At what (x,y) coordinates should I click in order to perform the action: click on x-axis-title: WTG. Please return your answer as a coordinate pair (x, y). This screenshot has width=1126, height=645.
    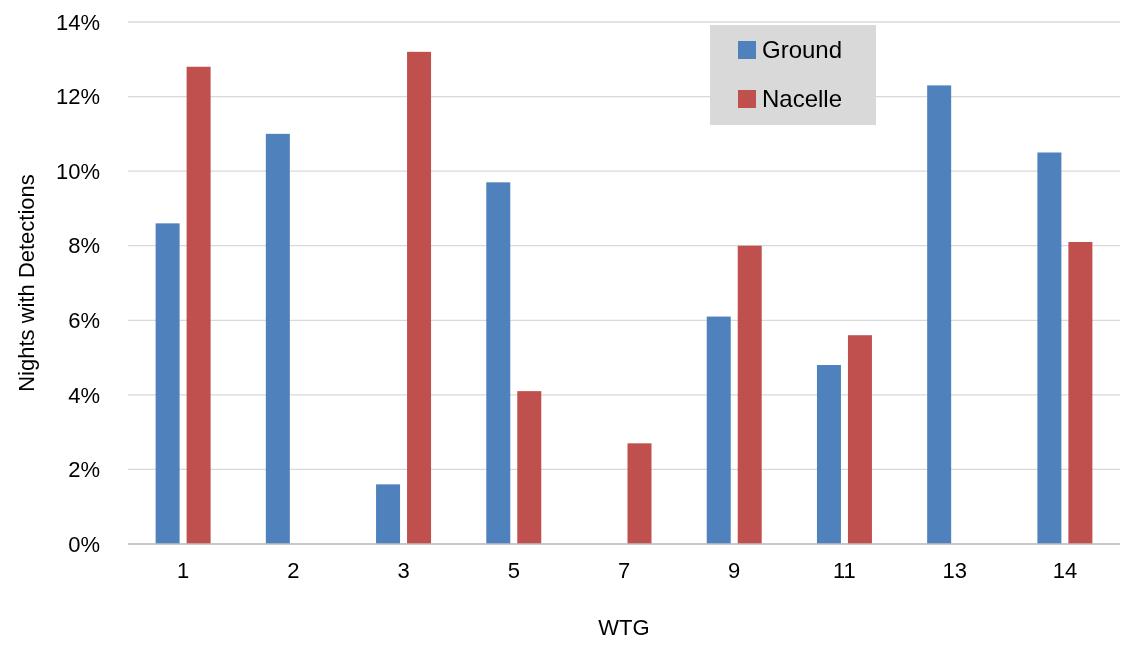
    Looking at the image, I should click on (624, 627).